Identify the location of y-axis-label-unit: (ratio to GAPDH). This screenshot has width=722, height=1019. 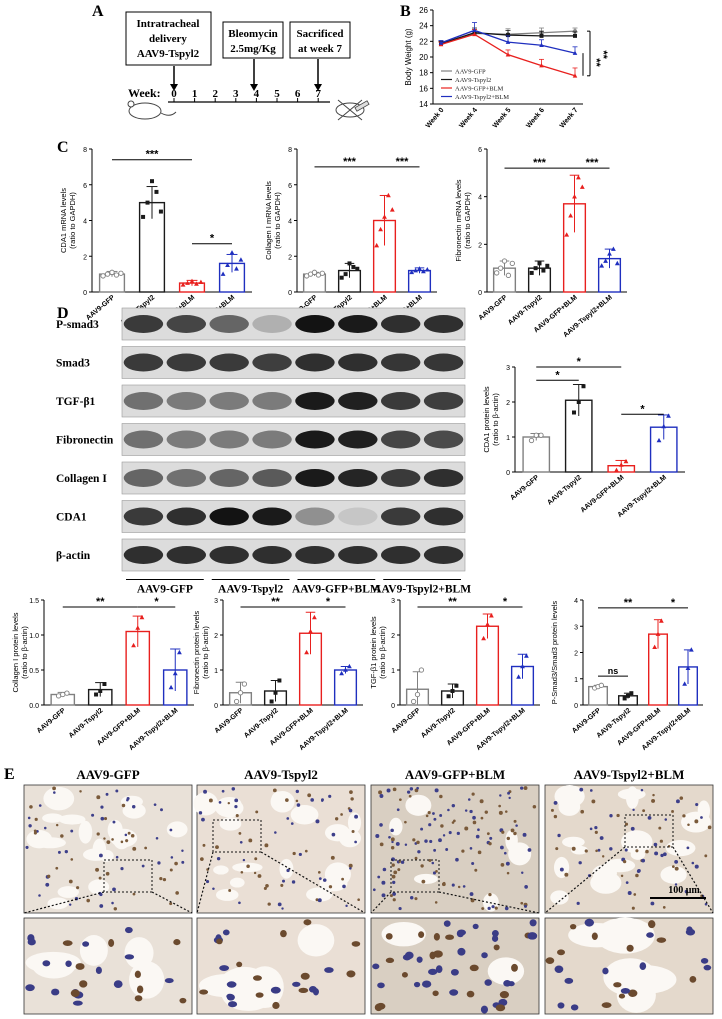
(277, 220).